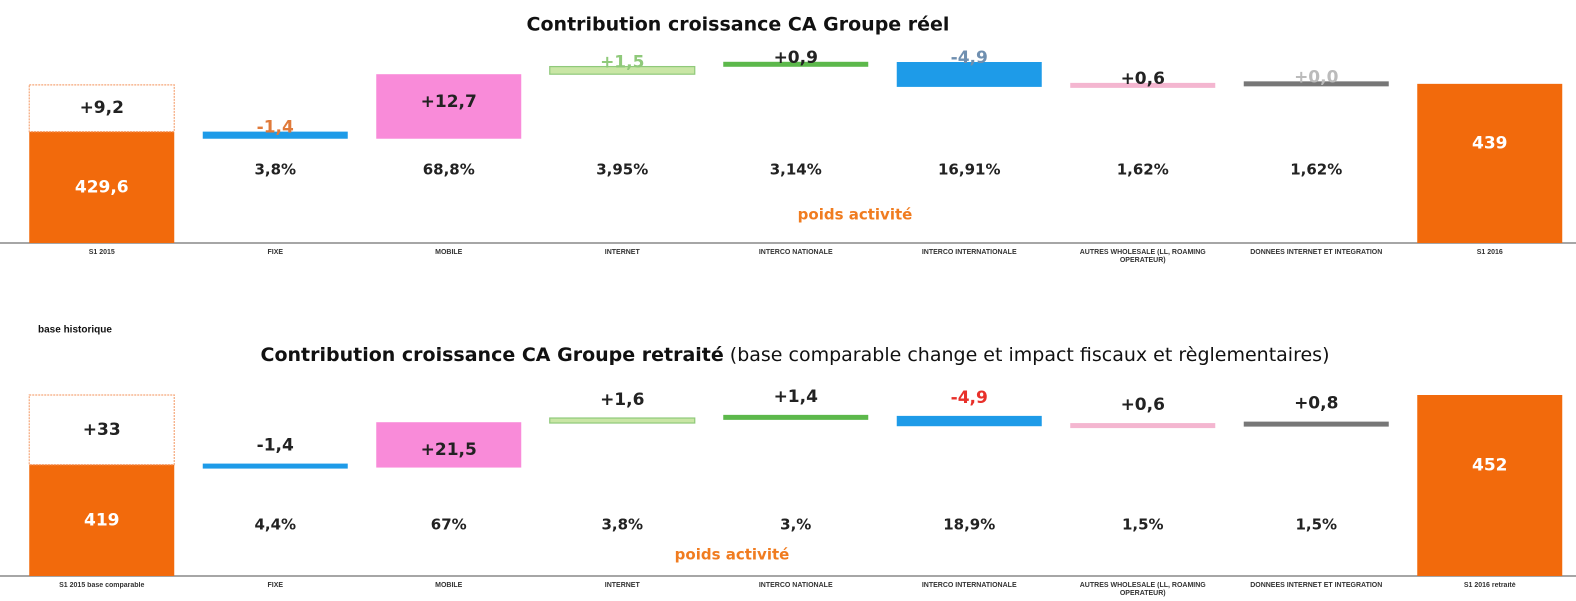  I want to click on growth-label: +33, so click(102, 430).